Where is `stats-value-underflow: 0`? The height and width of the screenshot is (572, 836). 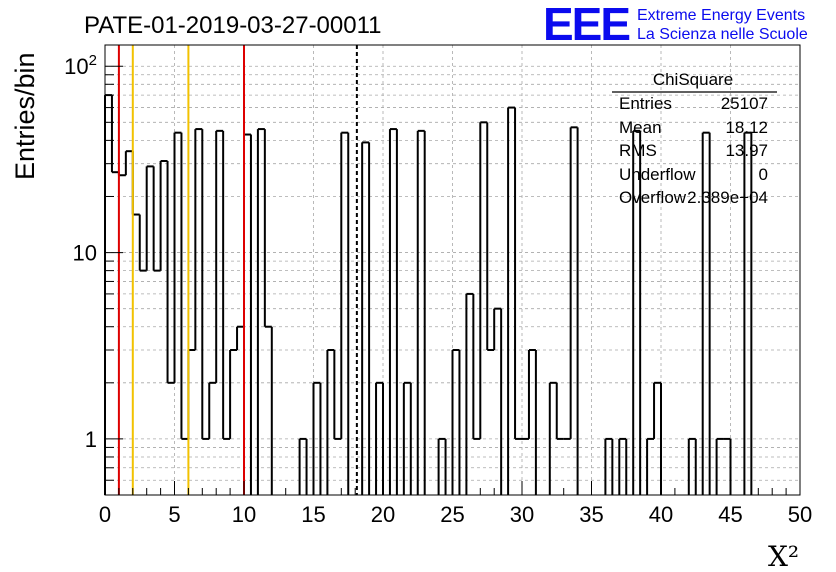
stats-value-underflow: 0 is located at coordinates (763, 174).